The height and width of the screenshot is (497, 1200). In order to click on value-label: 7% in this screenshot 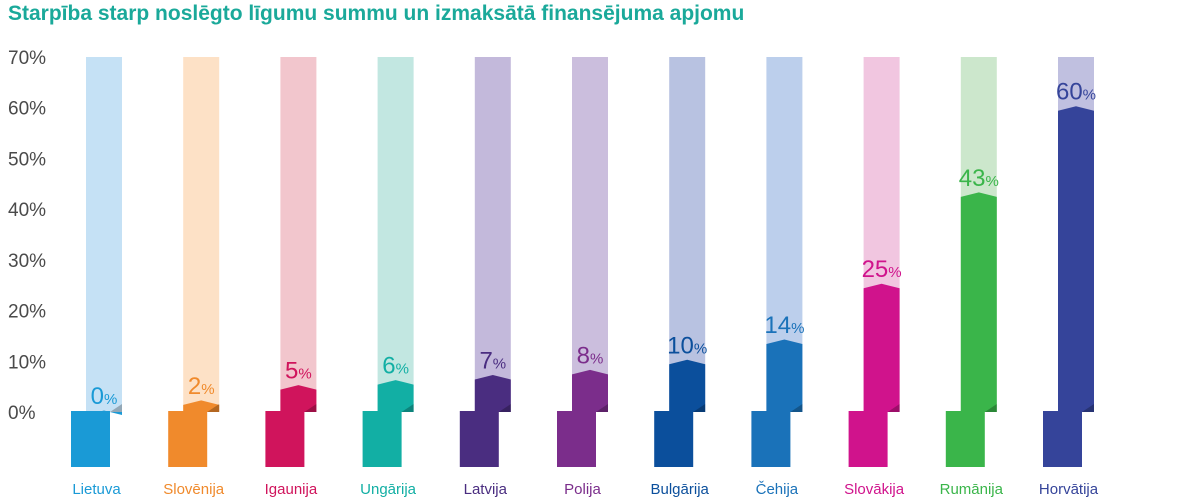, I will do `click(492, 361)`.